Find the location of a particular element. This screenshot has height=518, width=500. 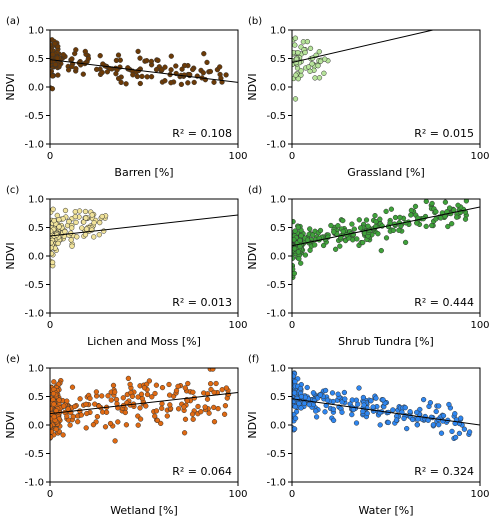

x-axis-title: Shrub Tundra [%] is located at coordinates (386, 341).